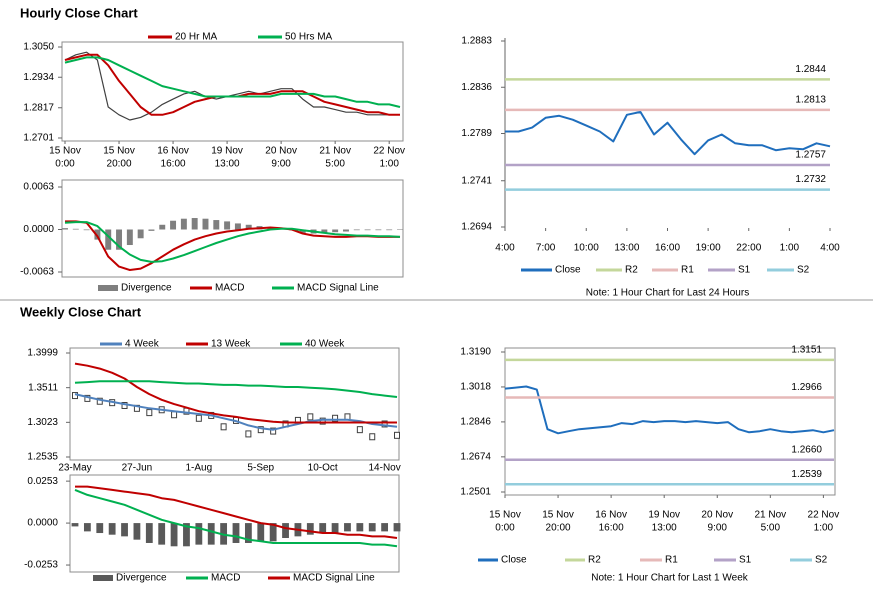 Image resolution: width=873 pixels, height=601 pixels. Describe the element at coordinates (476, 41) in the screenshot. I see `y-tick-label: 1.2883` at that location.